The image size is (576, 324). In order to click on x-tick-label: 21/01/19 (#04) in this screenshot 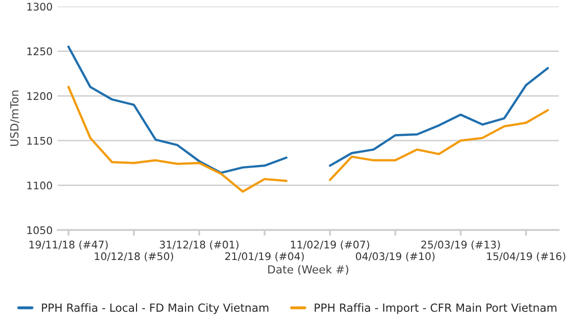, I will do `click(264, 257)`.